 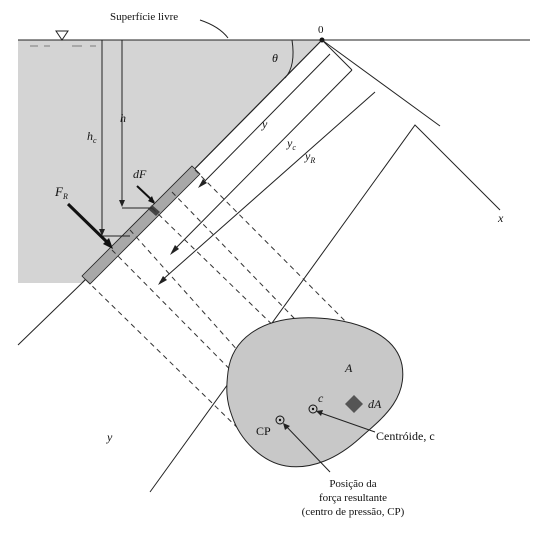 What do you see at coordinates (353, 498) in the screenshot?
I see `resultant-label-line2: força resultante` at bounding box center [353, 498].